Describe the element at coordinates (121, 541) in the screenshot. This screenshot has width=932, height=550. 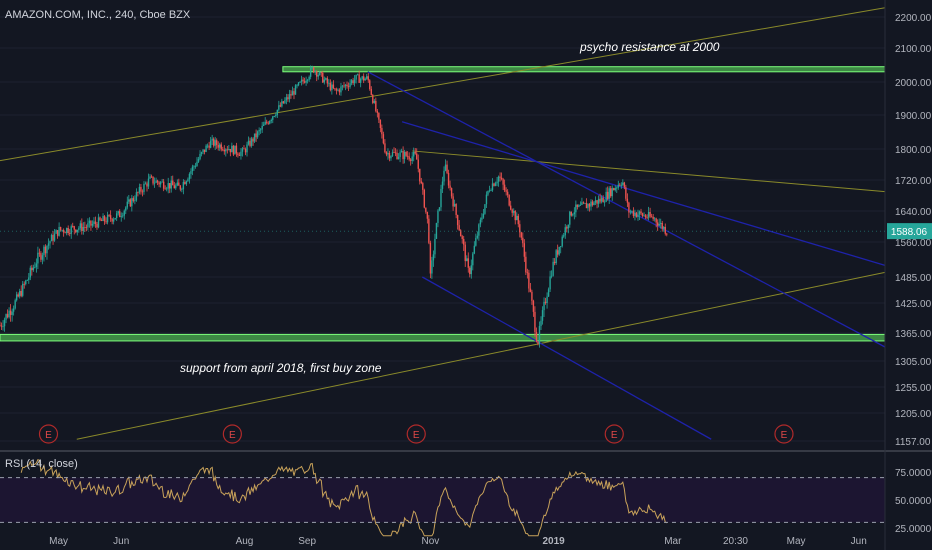
I see `x-tick-label: Jun` at that location.